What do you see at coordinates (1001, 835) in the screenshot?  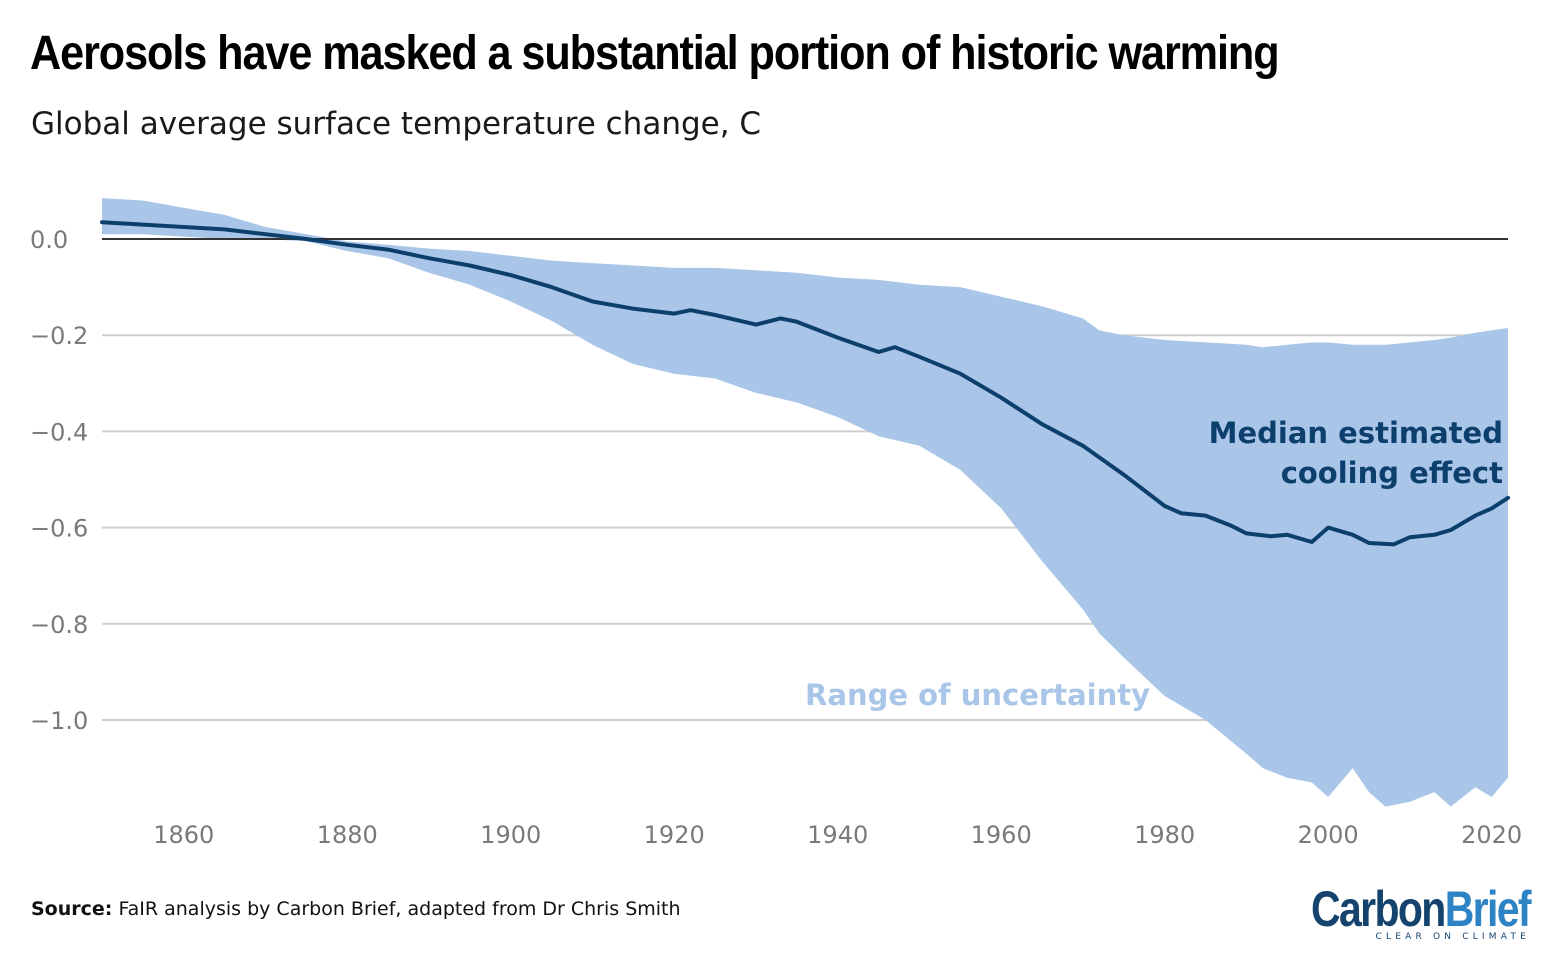 I see `x-tick-label: 1960` at bounding box center [1001, 835].